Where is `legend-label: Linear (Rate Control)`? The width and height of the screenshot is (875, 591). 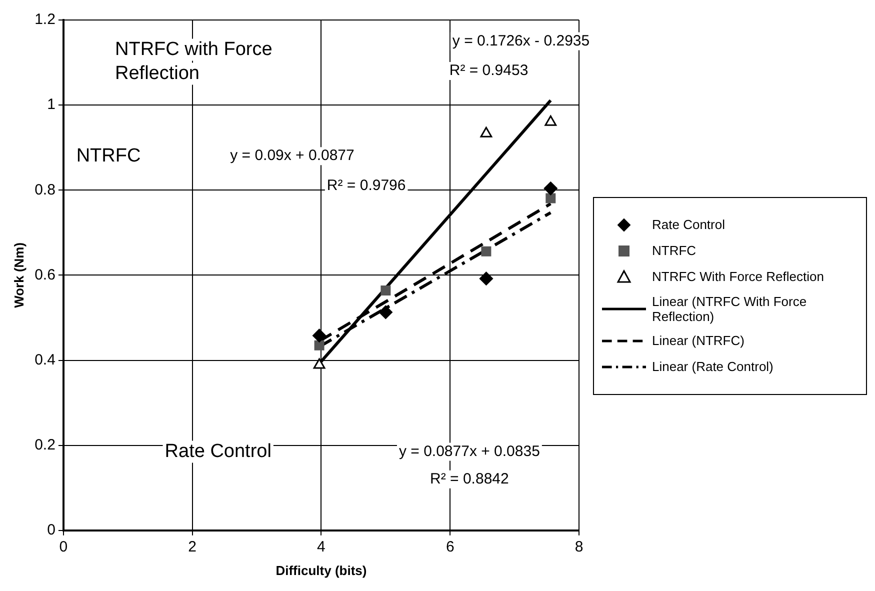 legend-label: Linear (Rate Control) is located at coordinates (713, 366).